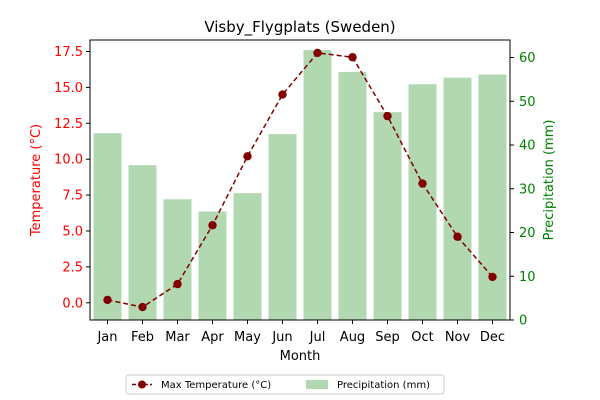 Image resolution: width=600 pixels, height=400 pixels. Describe the element at coordinates (387, 337) in the screenshot. I see `month-tick-label: Sep` at that location.